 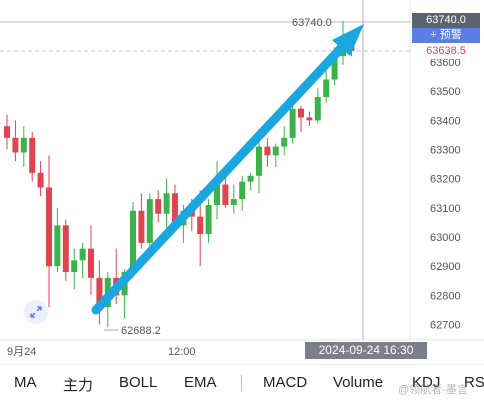 I want to click on last-price-box: 63638.5, so click(x=446, y=51).